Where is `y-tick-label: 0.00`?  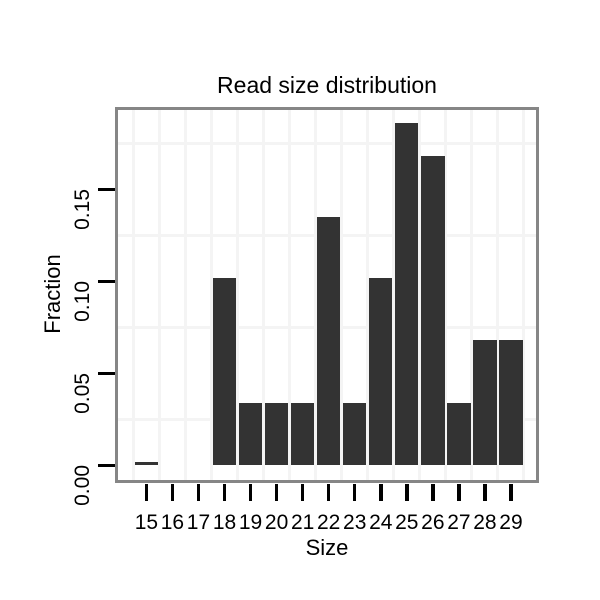 y-tick-label: 0.00 is located at coordinates (82, 485).